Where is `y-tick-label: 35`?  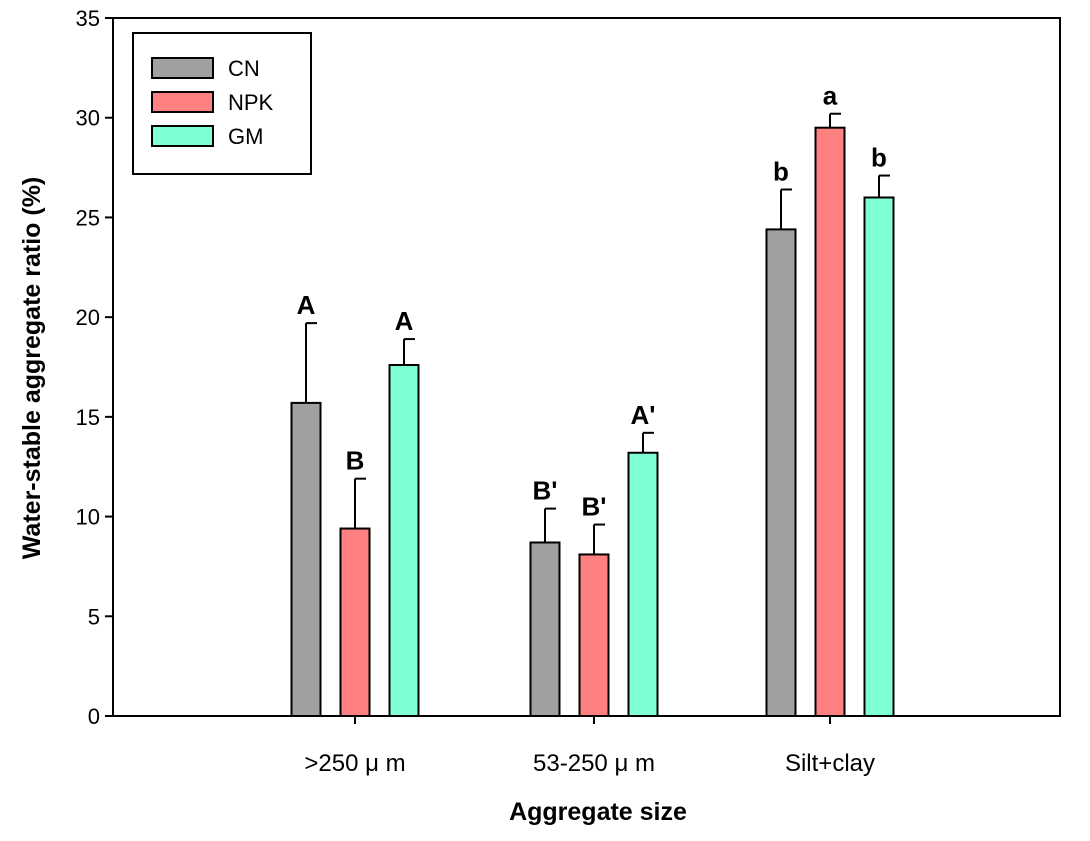
y-tick-label: 35 is located at coordinates (88, 18).